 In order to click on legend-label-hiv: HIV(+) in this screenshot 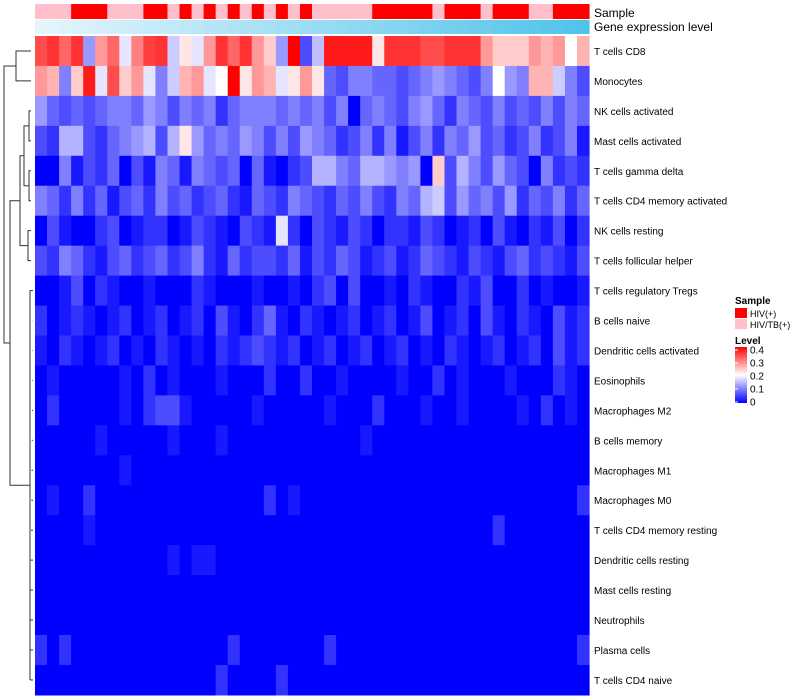, I will do `click(763, 314)`.